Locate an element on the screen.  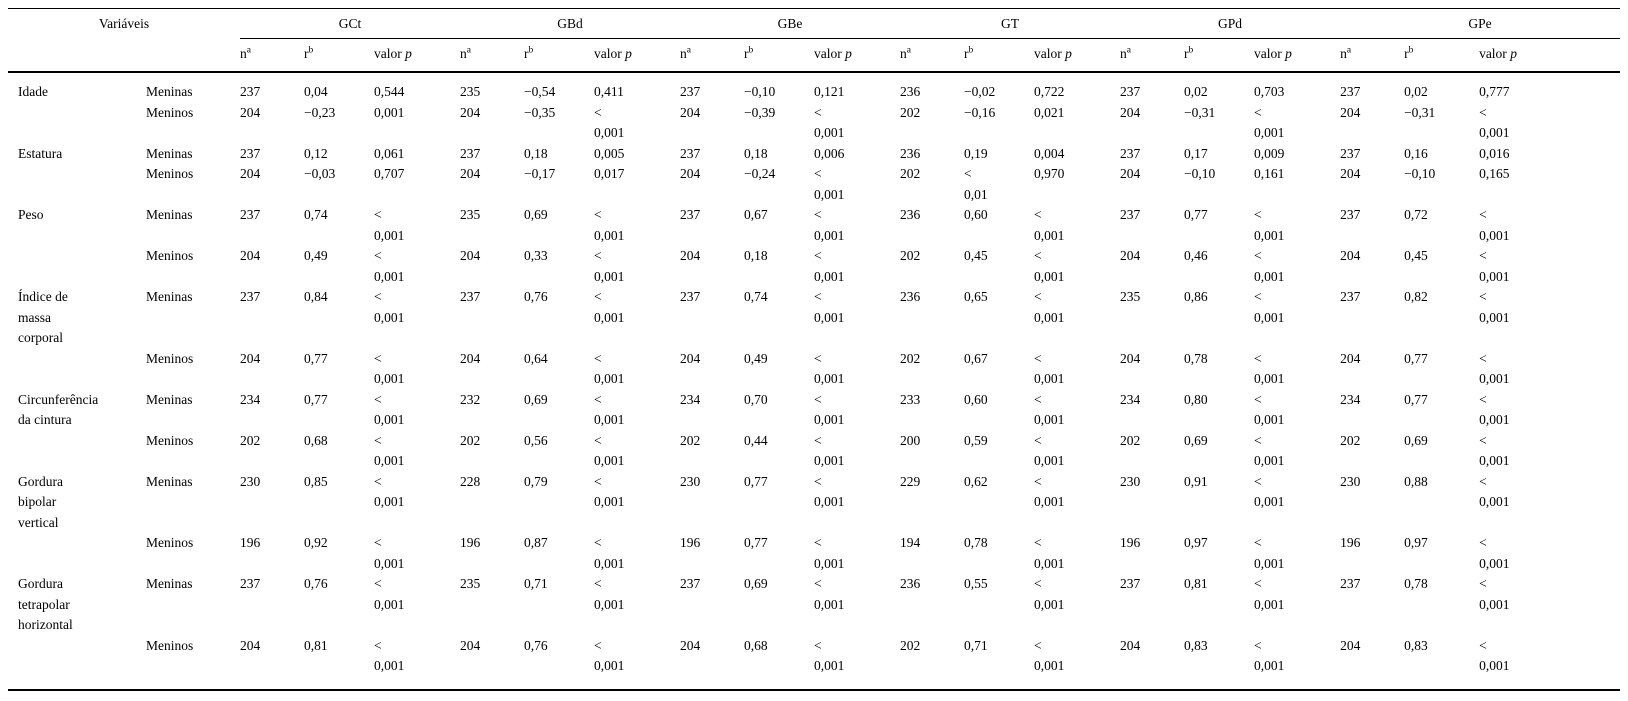
subheader-n-gt: na is located at coordinates (932, 55).